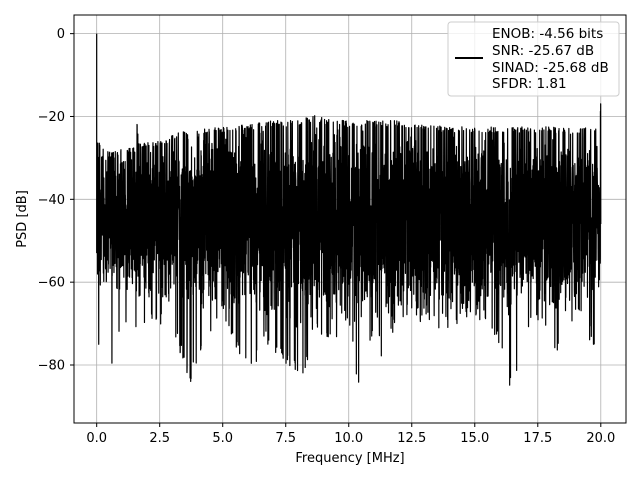 The image size is (640, 480). Describe the element at coordinates (96, 438) in the screenshot. I see `x-tick-label: 0.0` at that location.